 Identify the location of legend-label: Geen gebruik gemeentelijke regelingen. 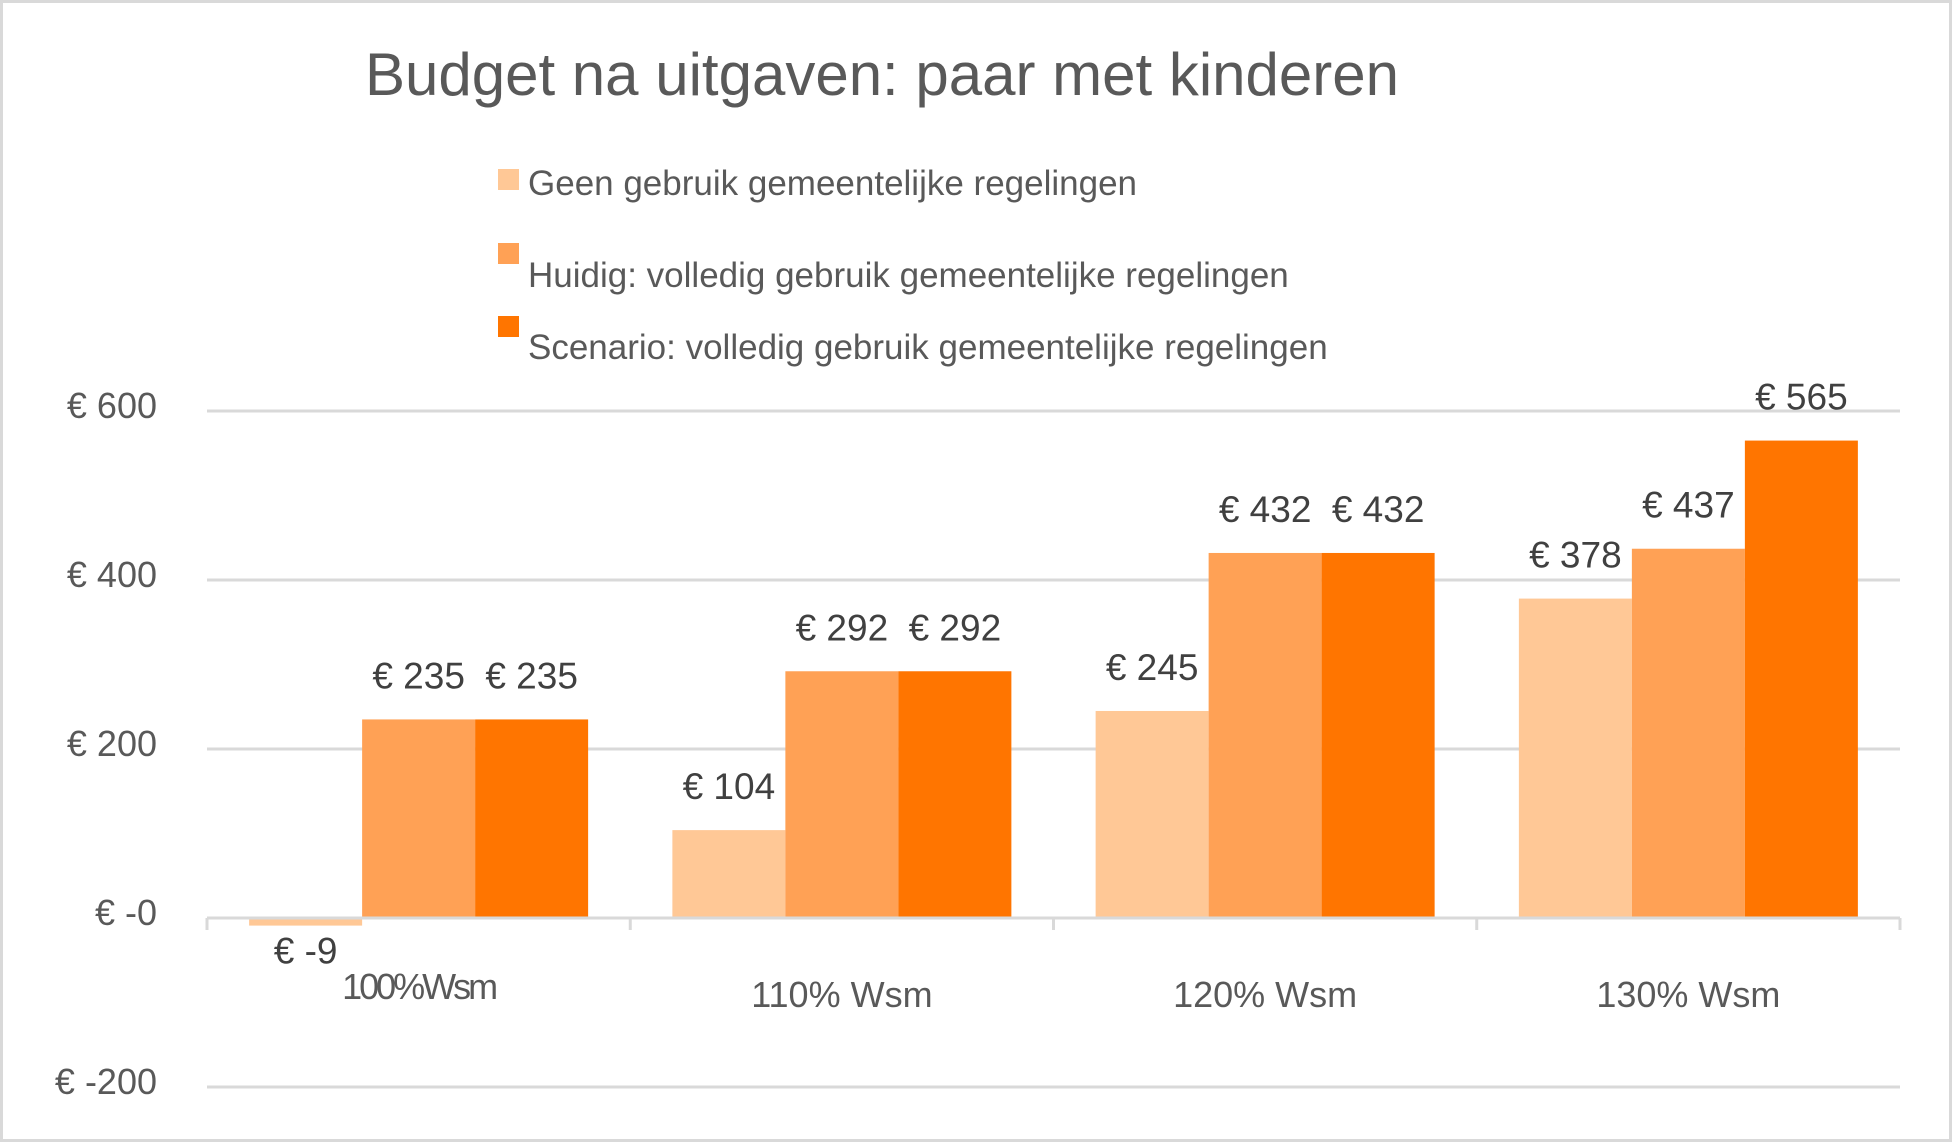
(832, 183).